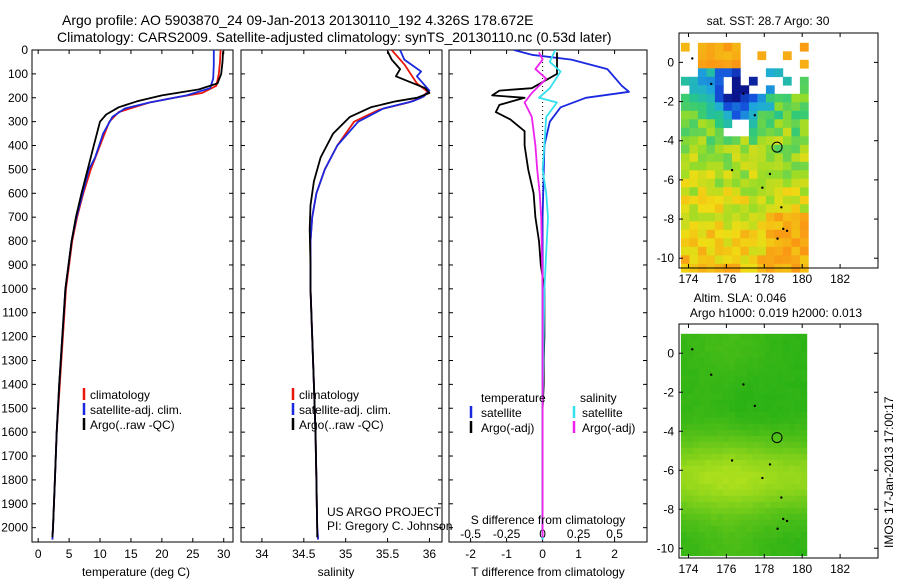  Describe the element at coordinates (777, 438) in the screenshot. I see `argo-position-marker` at that location.